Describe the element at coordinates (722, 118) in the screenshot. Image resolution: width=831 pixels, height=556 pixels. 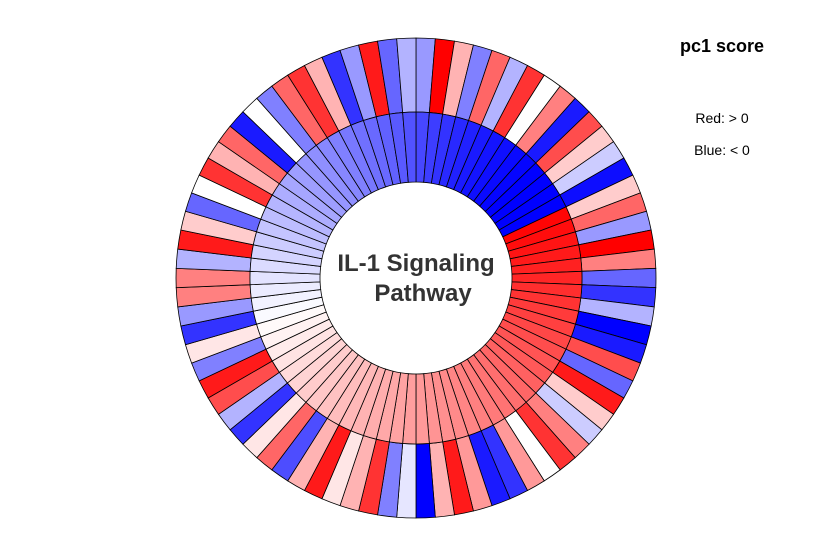
I see `legend-positive-label: Red: > 0` at that location.